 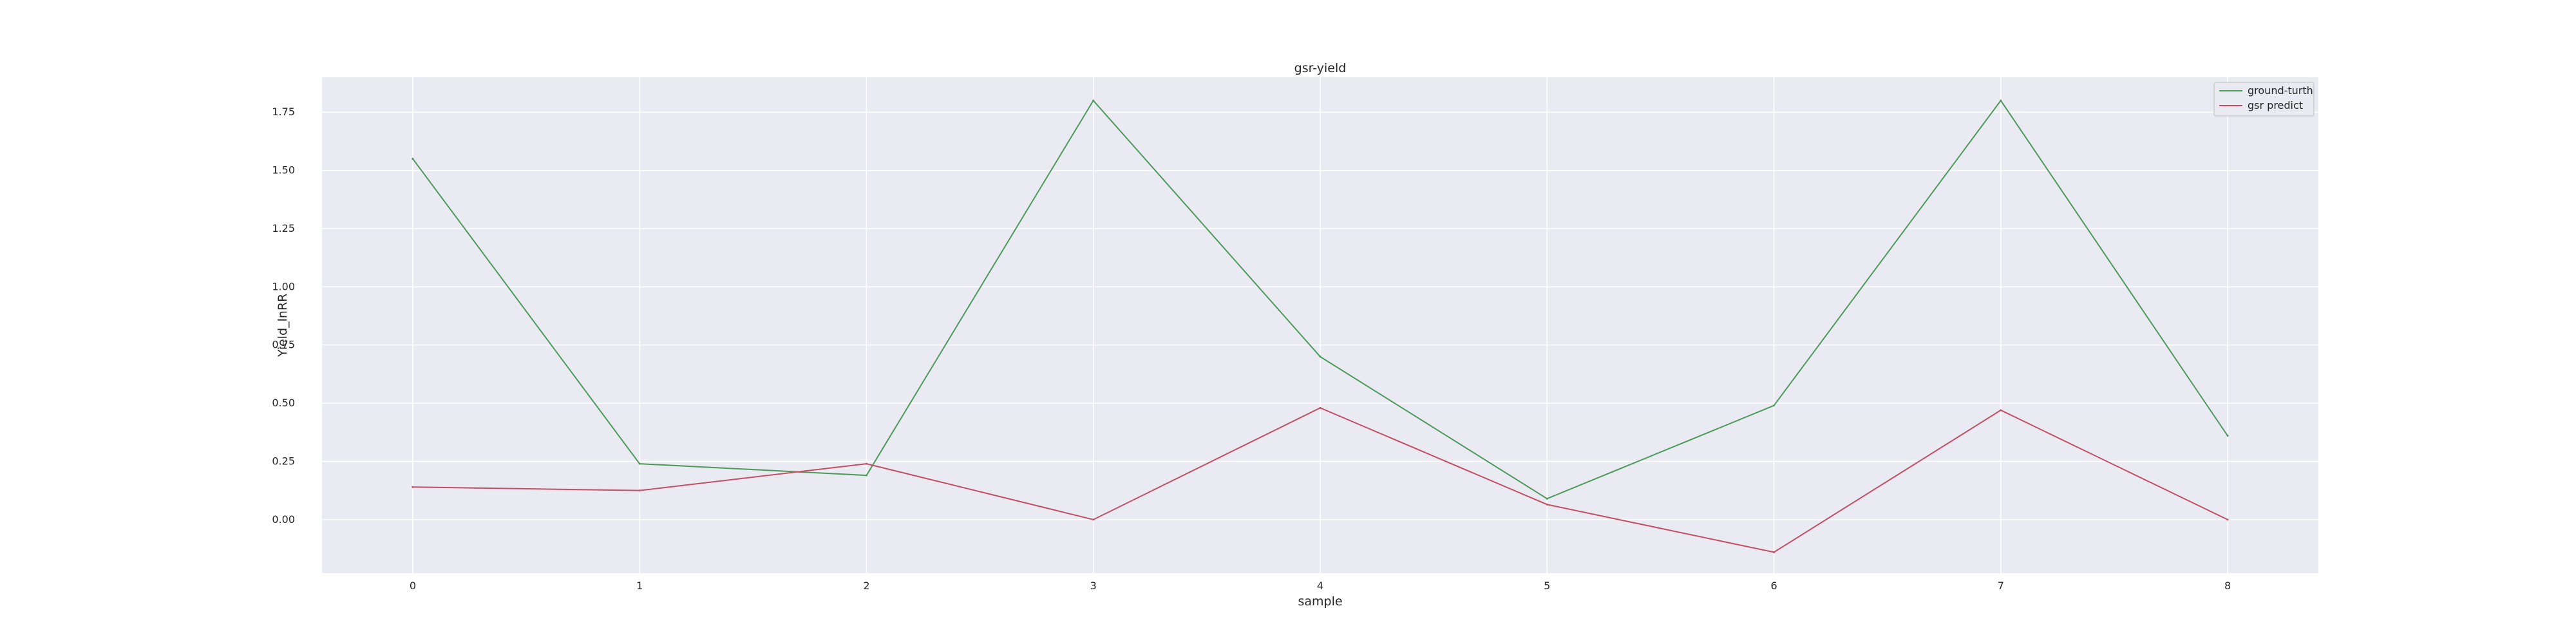 I want to click on y-axis-label: Yield_lnRR, so click(x=283, y=326).